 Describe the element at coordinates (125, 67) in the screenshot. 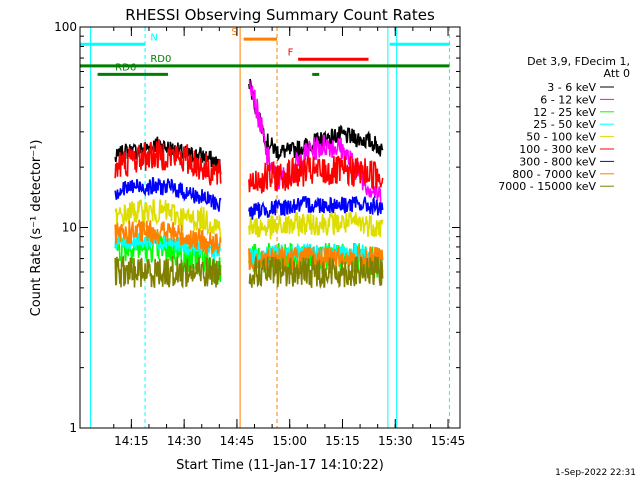

I see `annotation-label-rd6: RD6` at that location.